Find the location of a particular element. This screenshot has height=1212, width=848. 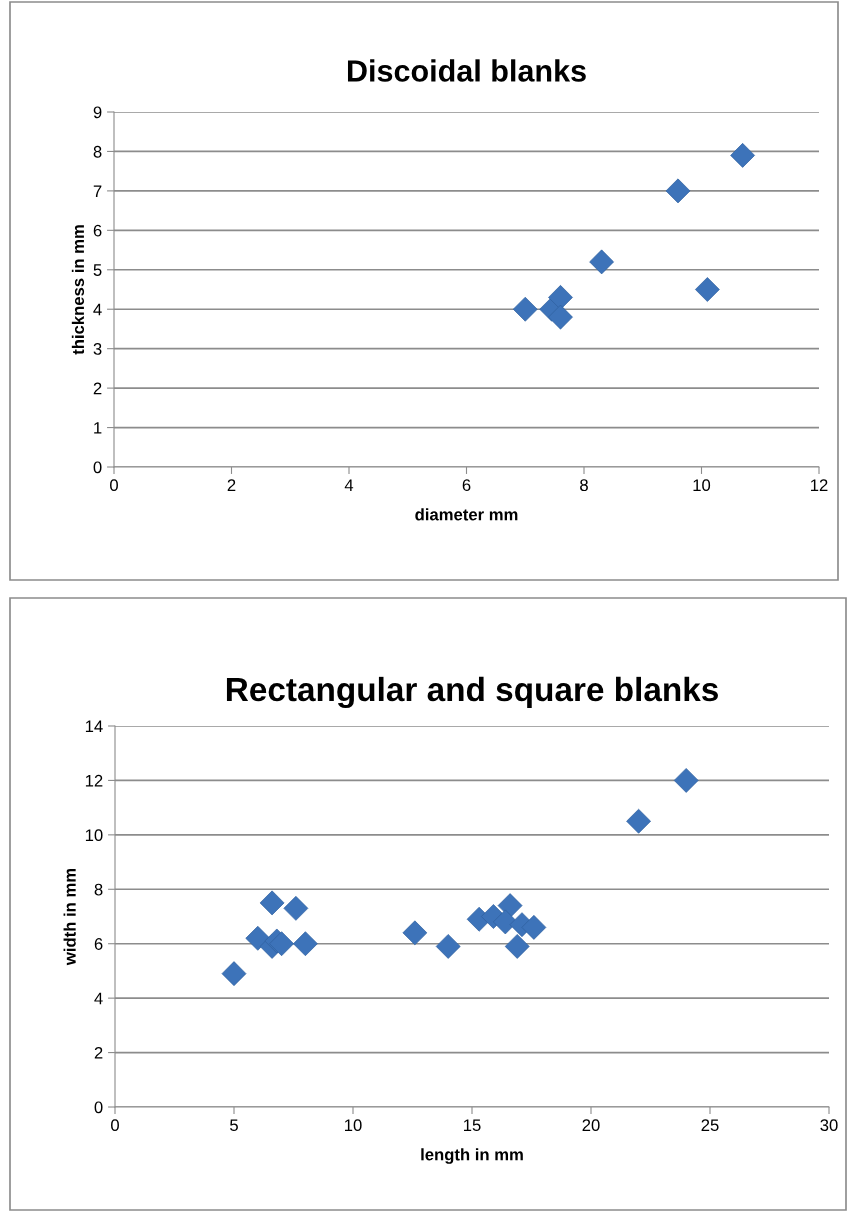

x-tick-label: 15 is located at coordinates (472, 1125).